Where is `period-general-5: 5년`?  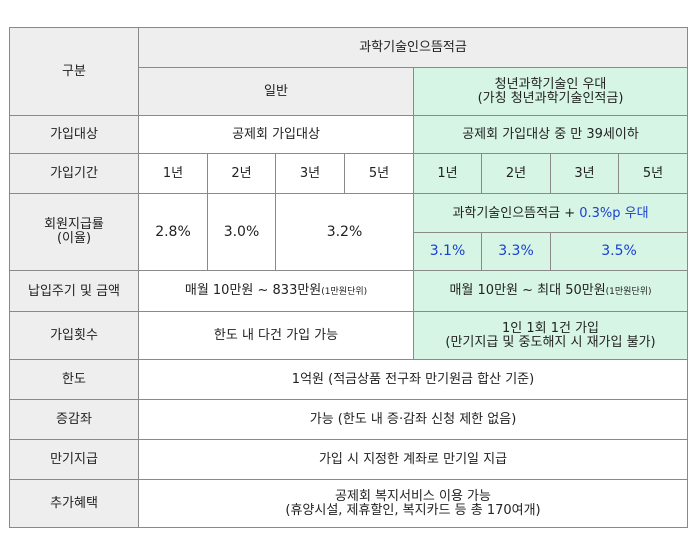 period-general-5: 5년 is located at coordinates (379, 173).